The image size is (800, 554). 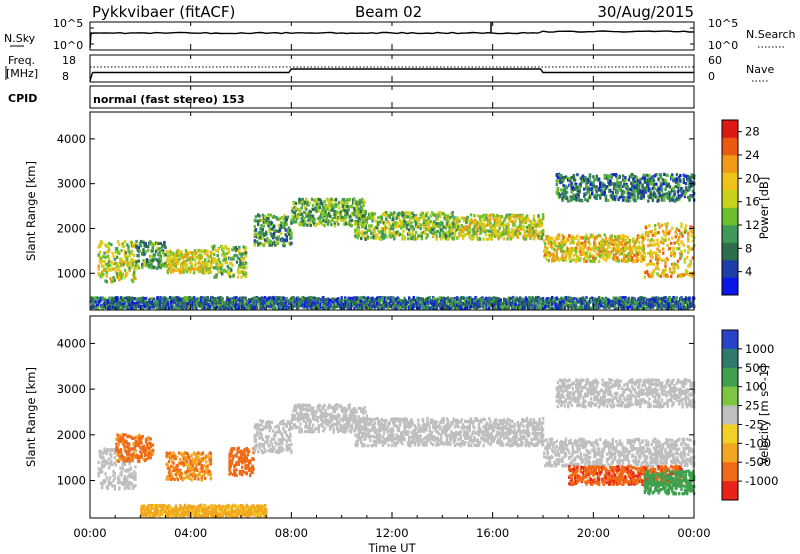 I want to click on date-title: 30/Aug/2015, so click(x=645, y=12).